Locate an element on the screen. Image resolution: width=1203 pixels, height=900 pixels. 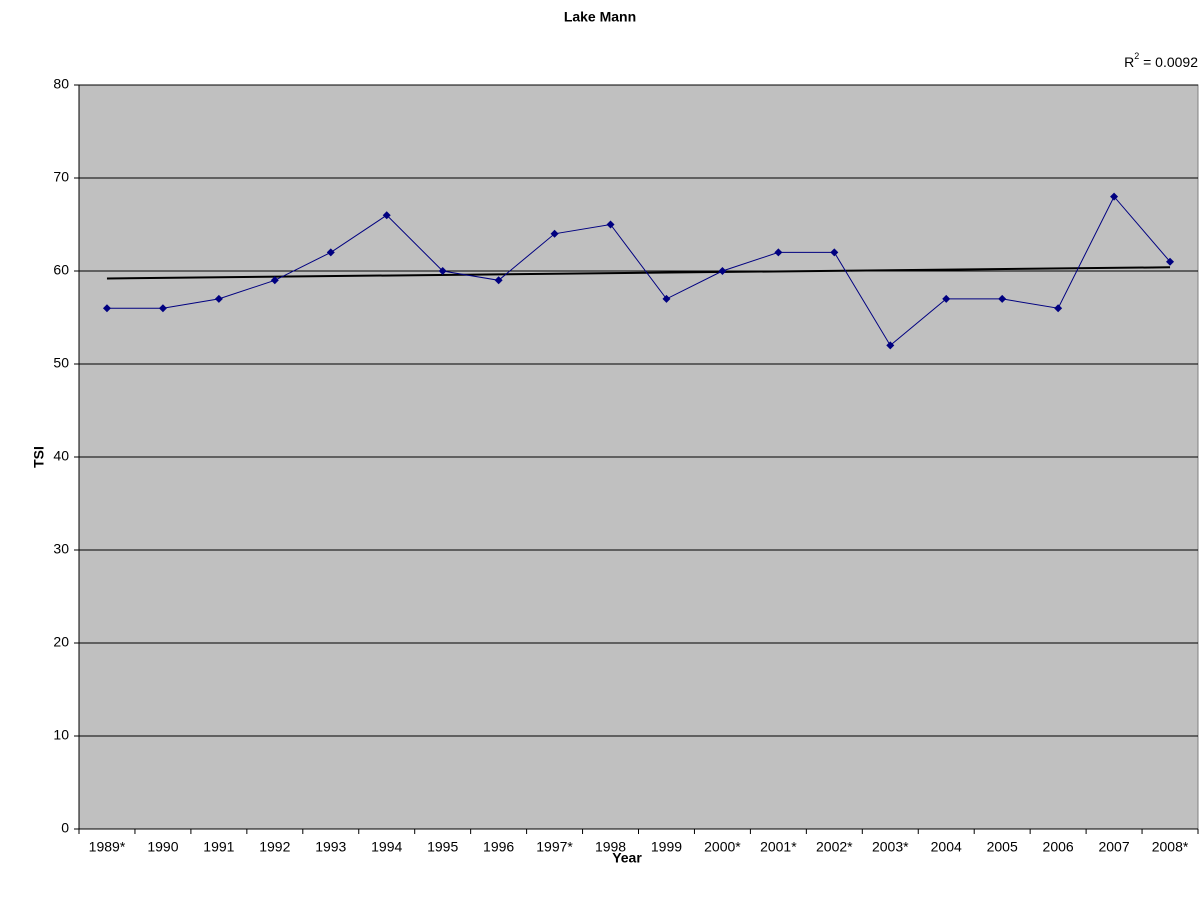
x-tick-label: 1992 is located at coordinates (274, 847).